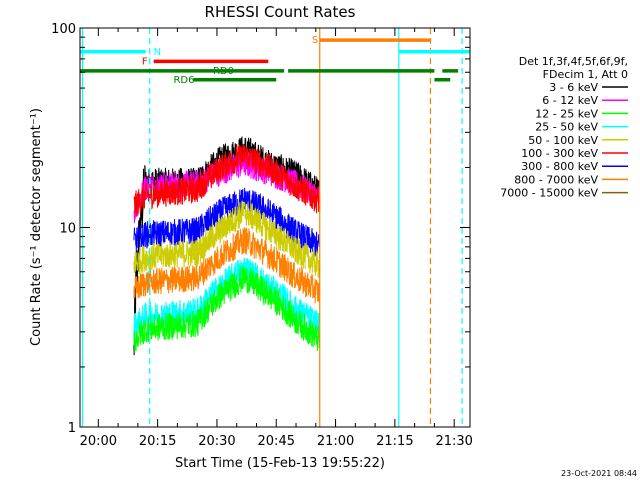 The image size is (640, 480). What do you see at coordinates (563, 140) in the screenshot?
I see `legend-label-4: 50 - 100 keV` at bounding box center [563, 140].